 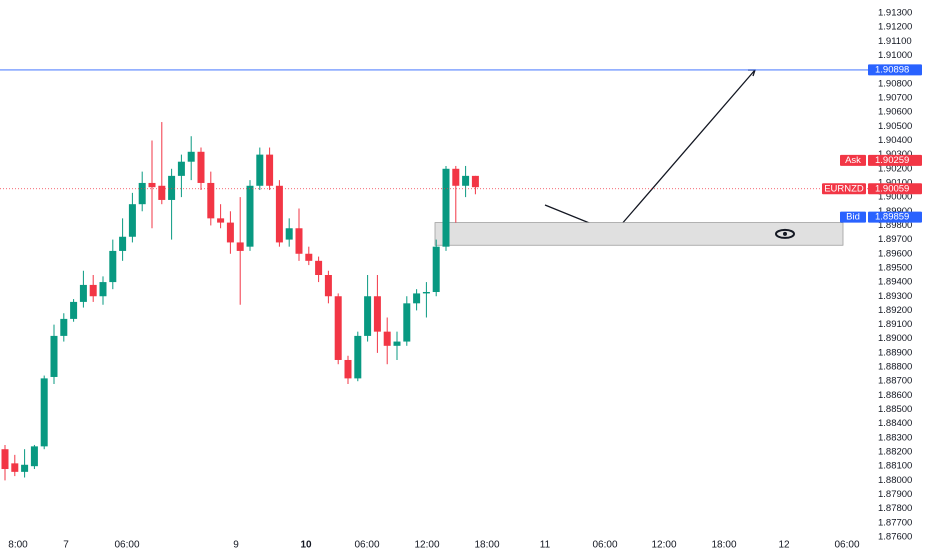 I want to click on y-tick-label: 1.88800, so click(x=895, y=367).